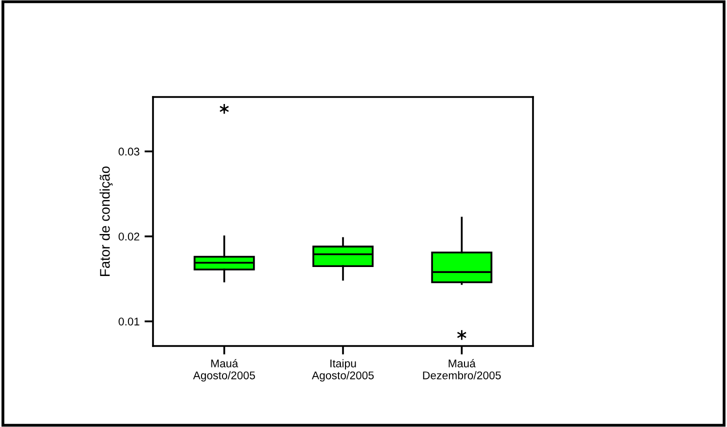 This screenshot has height=427, width=727. What do you see at coordinates (129, 236) in the screenshot?
I see `y-tick-label: 0.02` at bounding box center [129, 236].